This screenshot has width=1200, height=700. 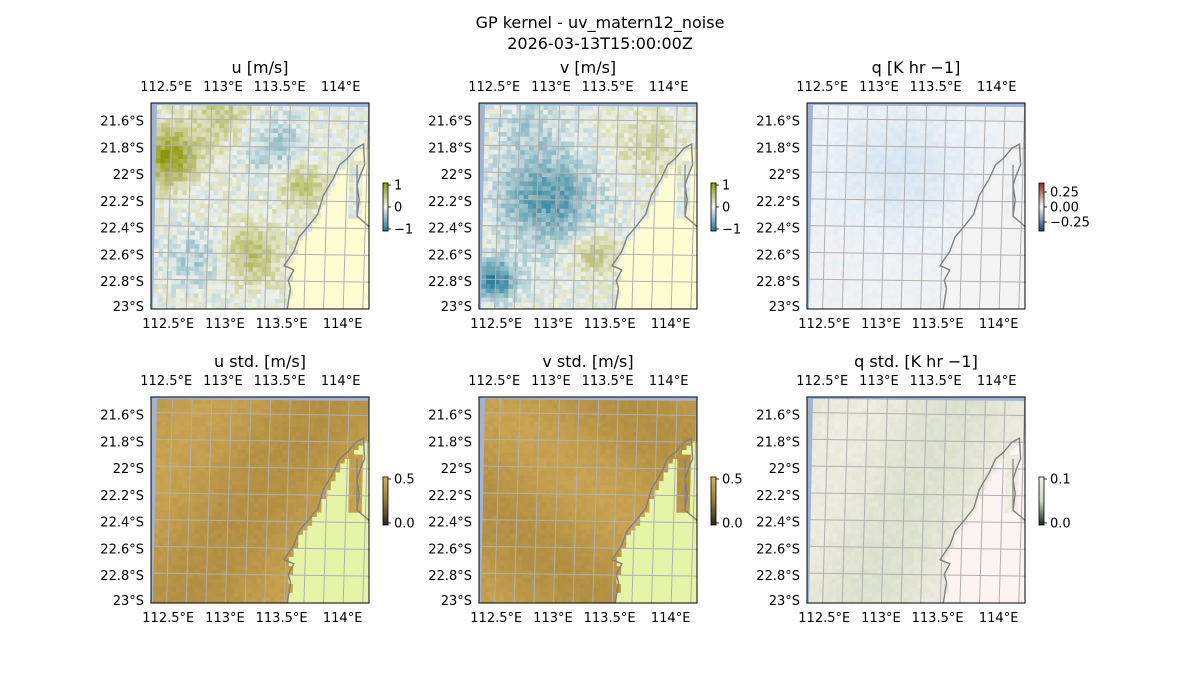 I want to click on grid-line, so click(x=260, y=146).